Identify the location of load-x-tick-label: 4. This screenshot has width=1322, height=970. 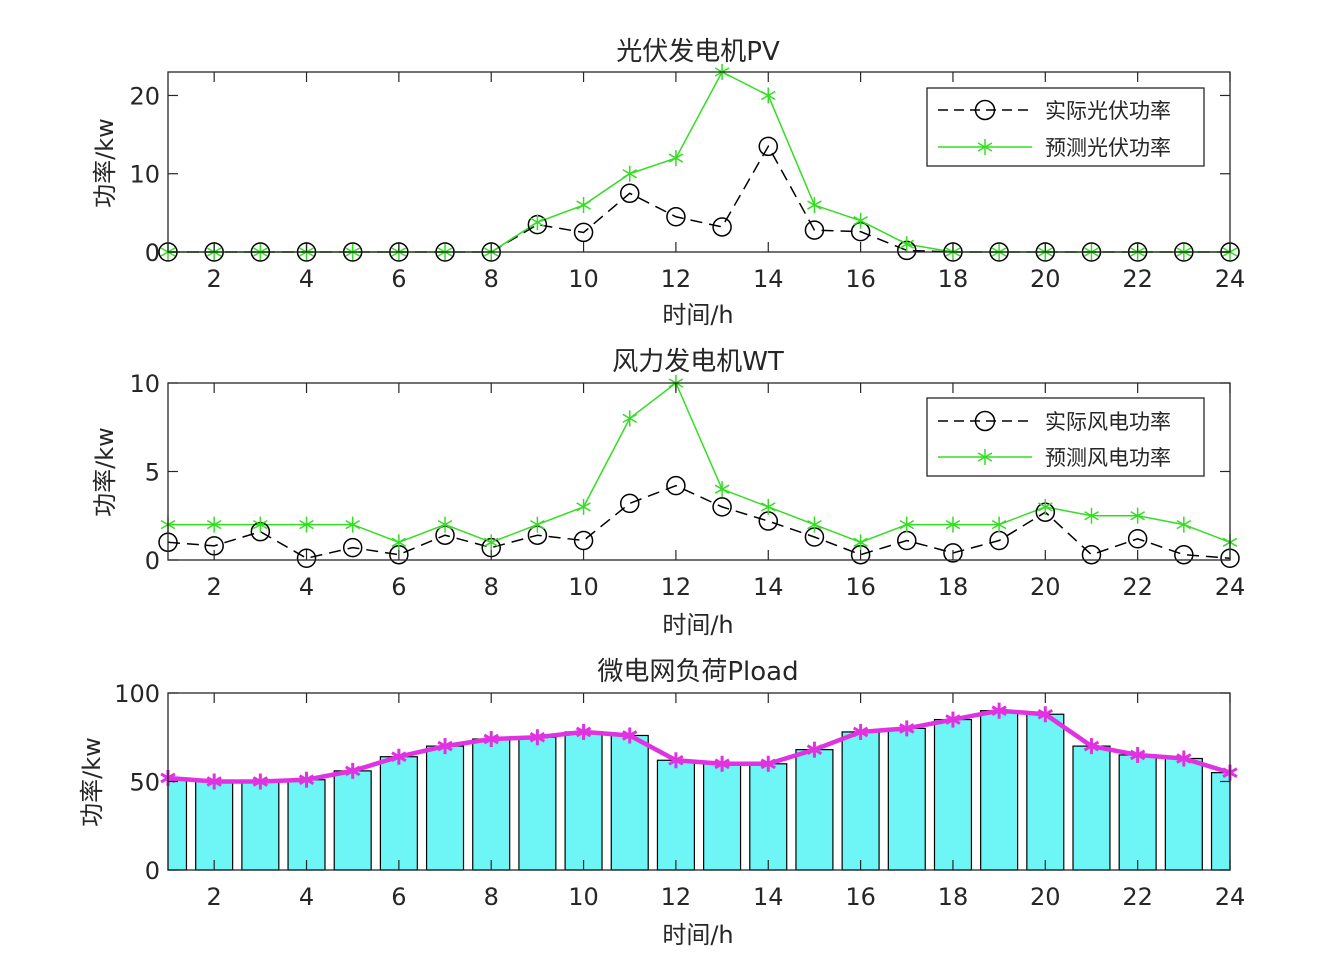
(306, 897).